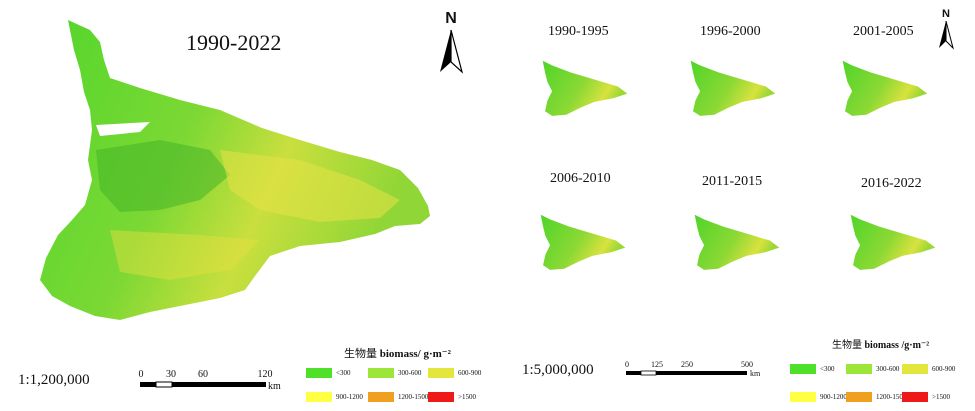 The height and width of the screenshot is (411, 975). What do you see at coordinates (657, 364) in the screenshot?
I see `scalebar-tick-label: 125` at bounding box center [657, 364].